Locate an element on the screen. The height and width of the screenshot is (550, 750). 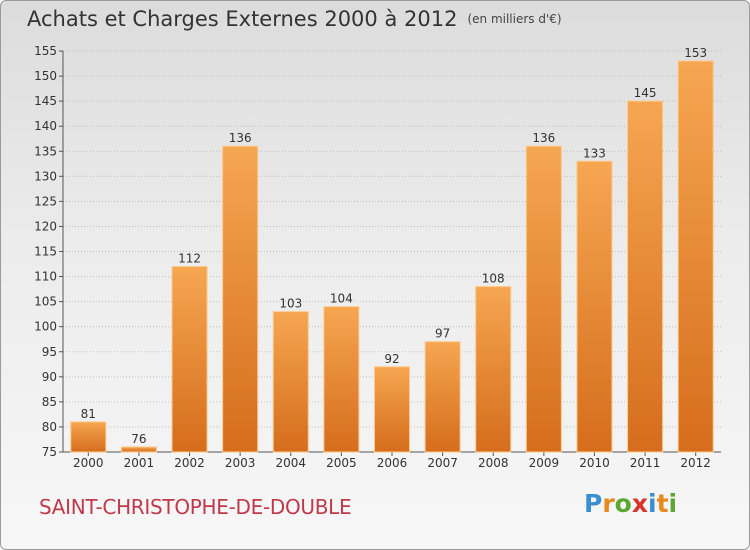
logo-letter: P is located at coordinates (593, 503).